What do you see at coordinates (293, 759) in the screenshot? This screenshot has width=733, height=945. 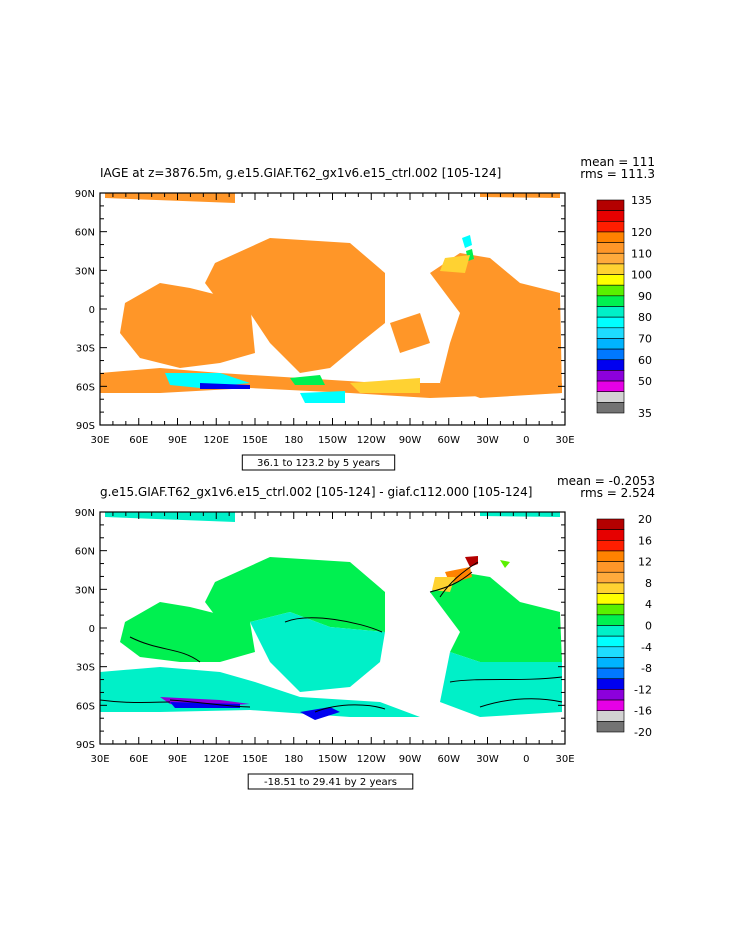 I see `x-tick-label: 180` at bounding box center [293, 759].